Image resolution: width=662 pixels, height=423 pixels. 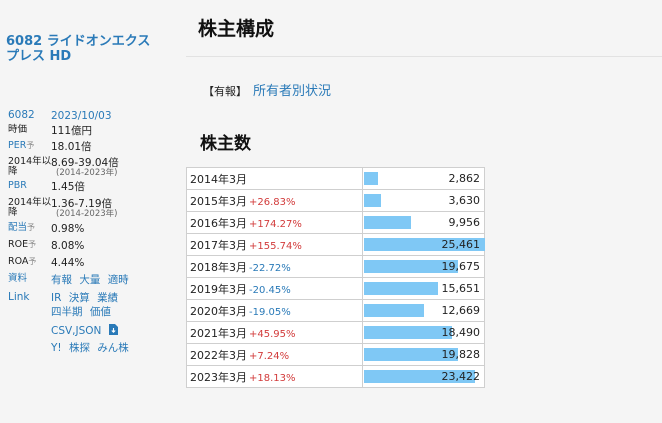 I want to click on change-label: +155.74%, so click(x=275, y=246).